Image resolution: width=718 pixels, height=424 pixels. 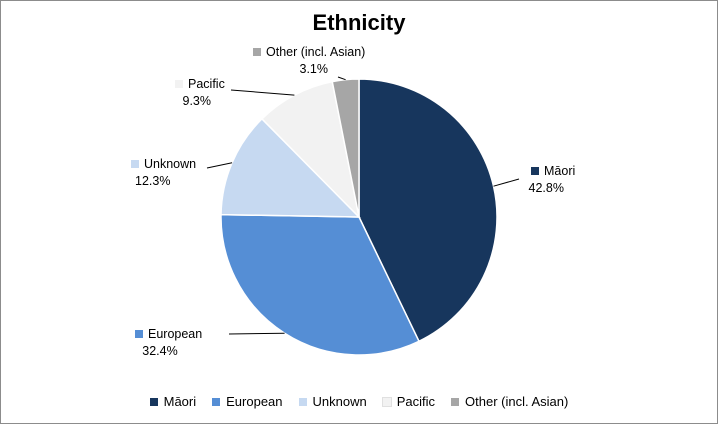 I want to click on legend-item: Māori, so click(x=173, y=401).